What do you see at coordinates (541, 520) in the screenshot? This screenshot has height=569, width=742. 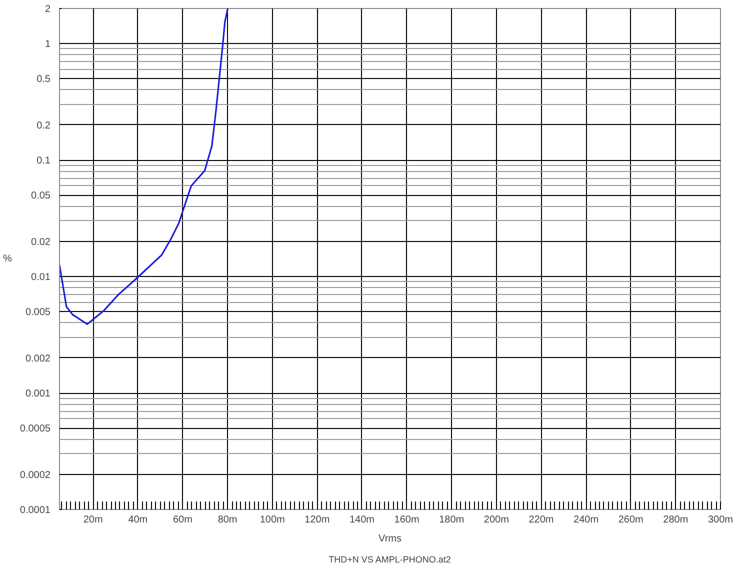 I see `x-tick-label: 220m` at bounding box center [541, 520].